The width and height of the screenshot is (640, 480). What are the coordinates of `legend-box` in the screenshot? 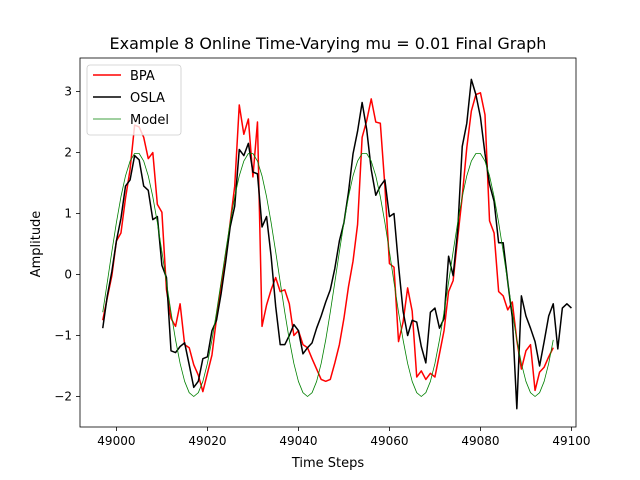 It's located at (134, 100).